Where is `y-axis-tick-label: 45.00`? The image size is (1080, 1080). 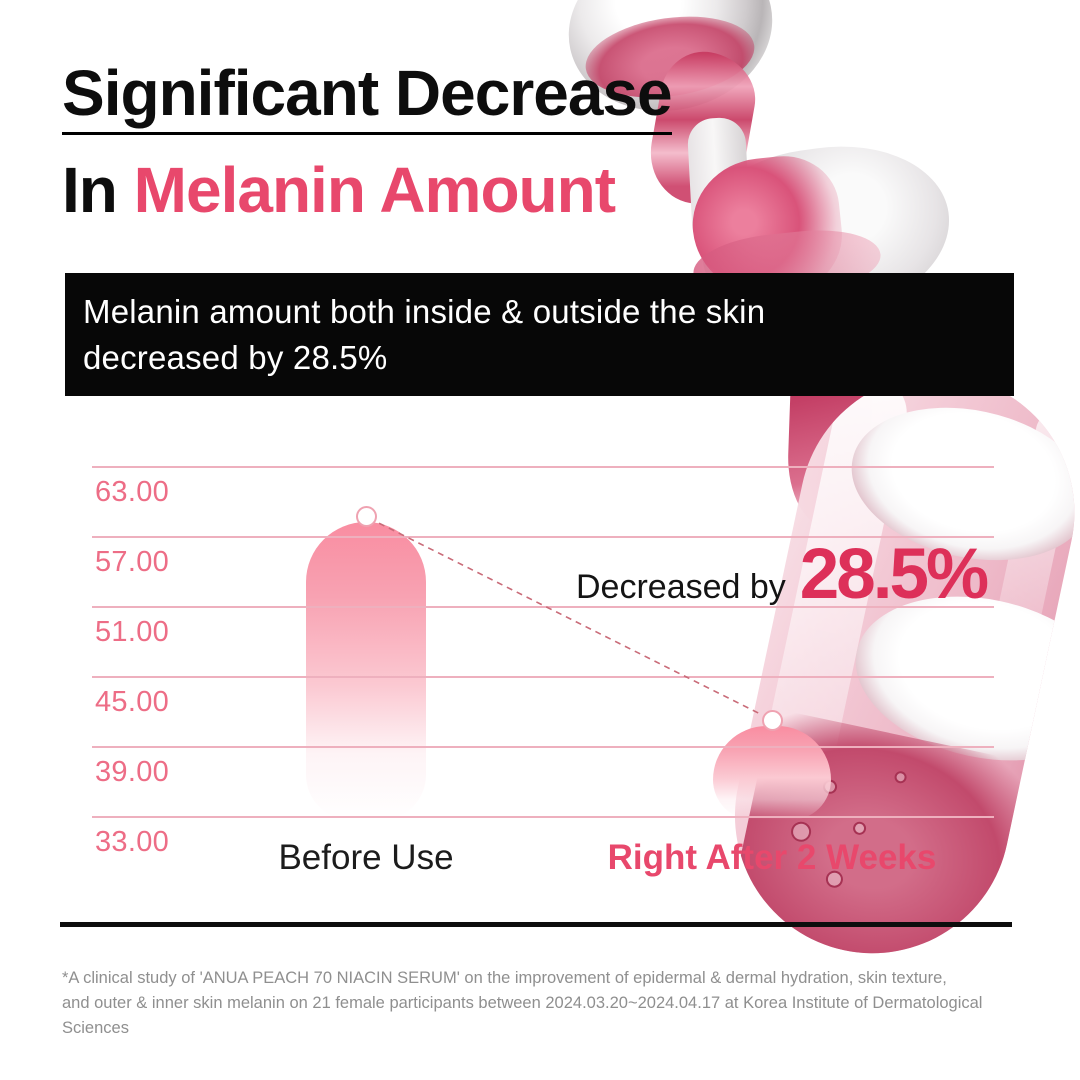
y-axis-tick-label: 45.00 is located at coordinates (132, 702).